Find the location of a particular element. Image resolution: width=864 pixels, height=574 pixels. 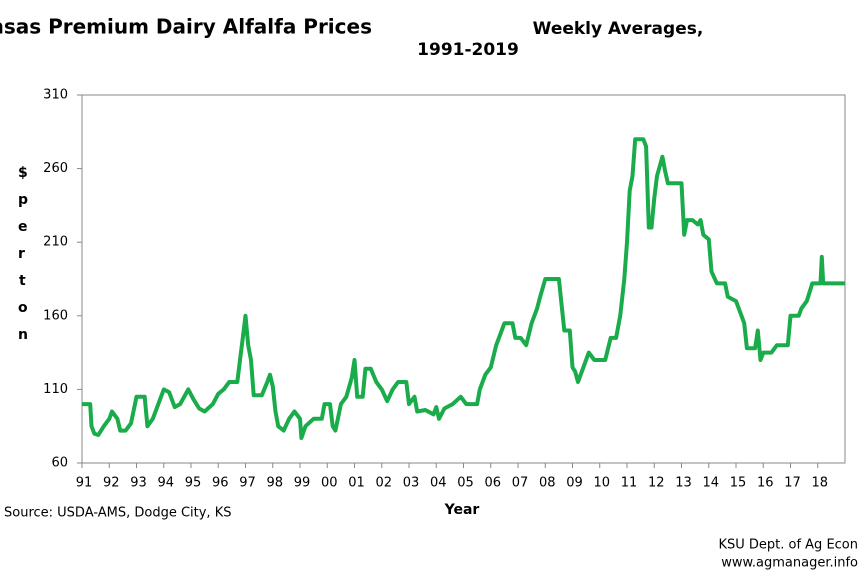

y-axis-label: $ per ton is located at coordinates (25, 254).